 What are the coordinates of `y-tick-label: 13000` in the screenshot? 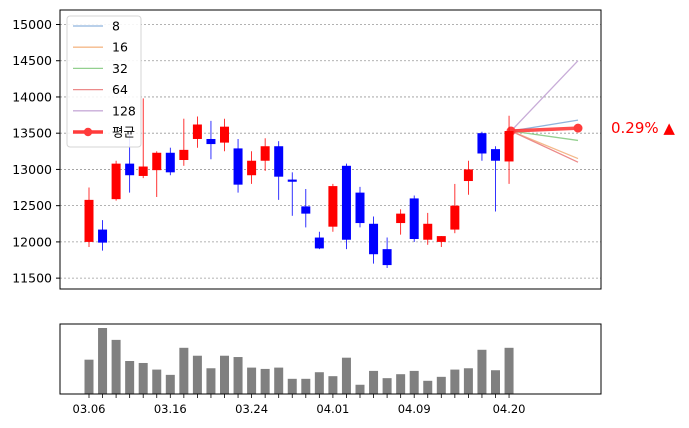 It's located at (32, 169).